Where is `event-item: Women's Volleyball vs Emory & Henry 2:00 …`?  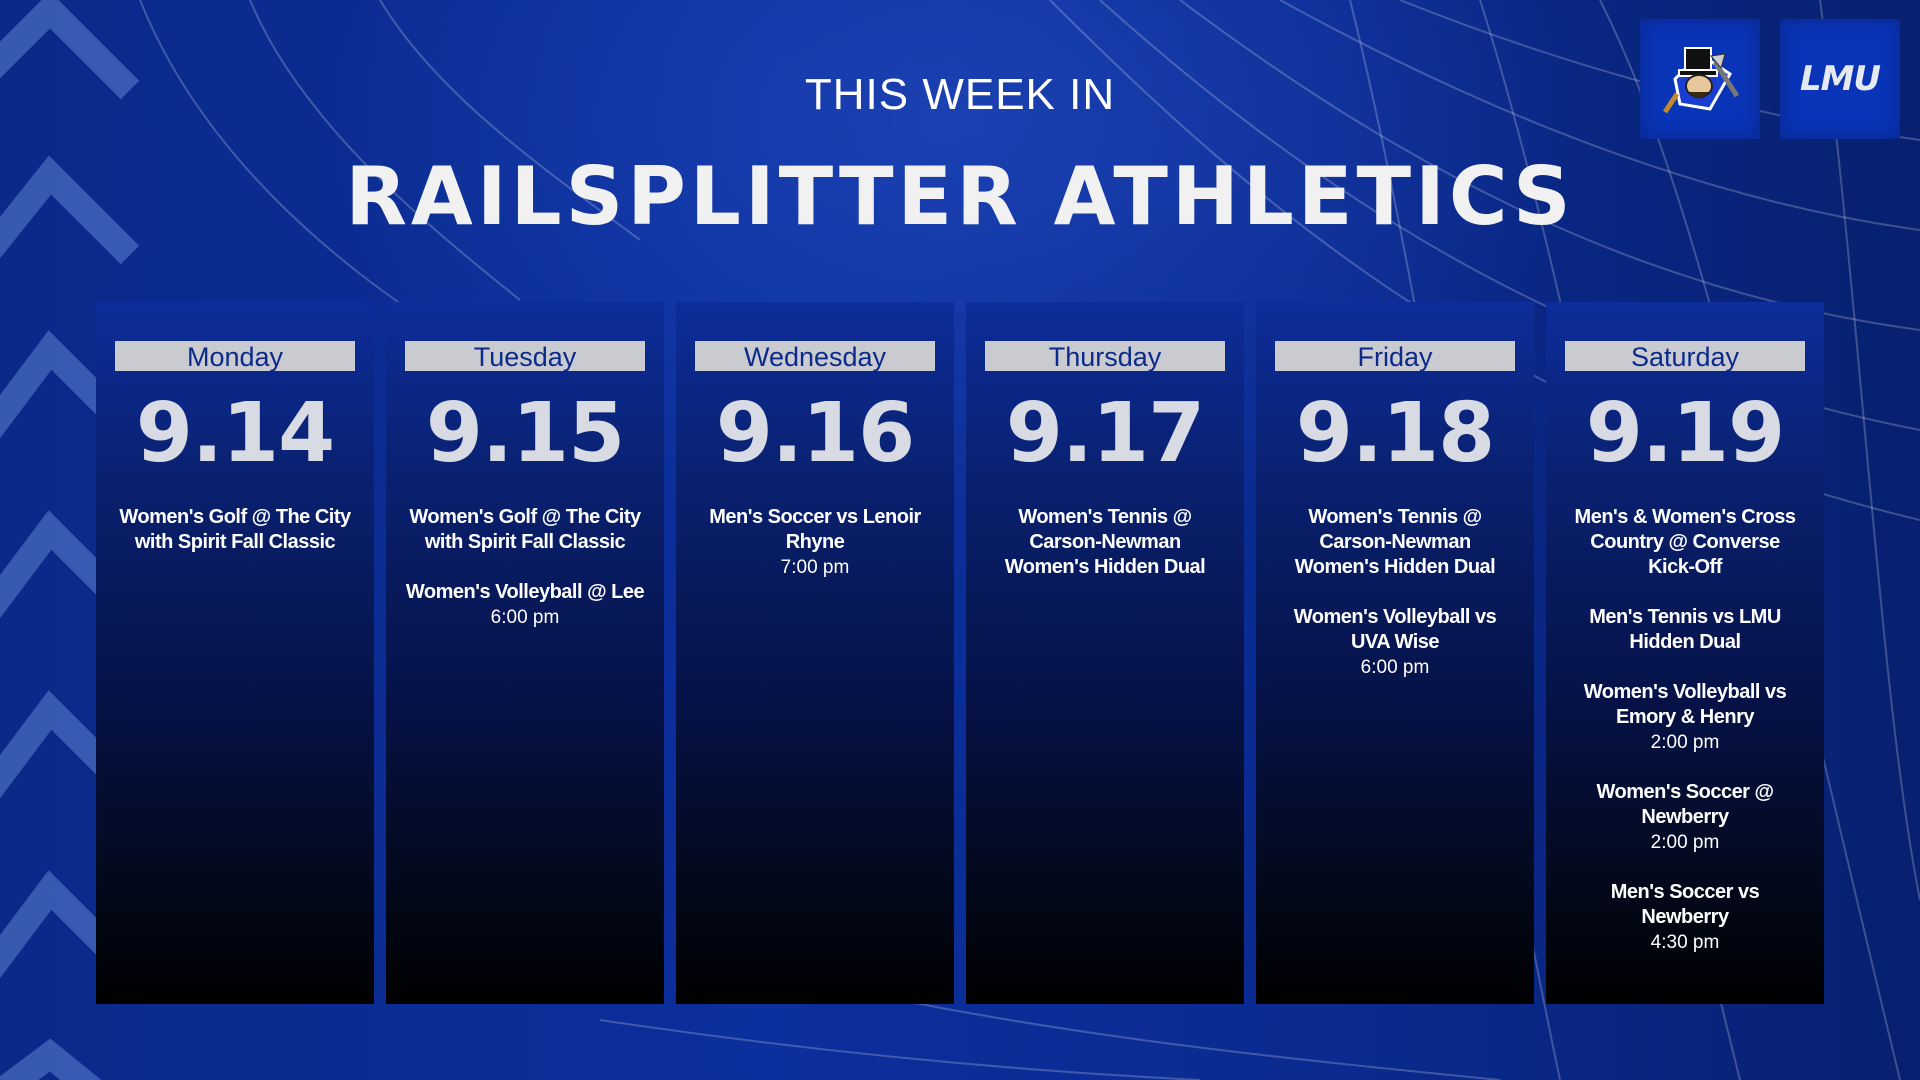 event-item: Women's Volleyball vs Emory & Henry 2:00 … is located at coordinates (1685, 717).